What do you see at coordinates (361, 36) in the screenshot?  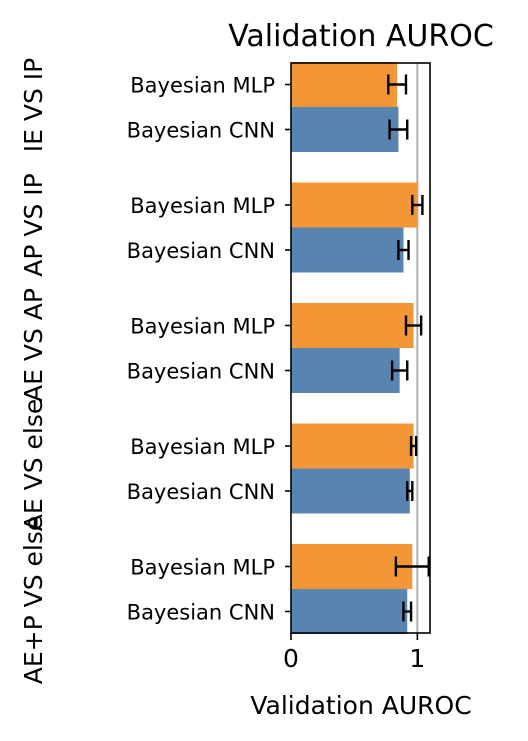 I see `chart-title: Validation AUROC` at bounding box center [361, 36].